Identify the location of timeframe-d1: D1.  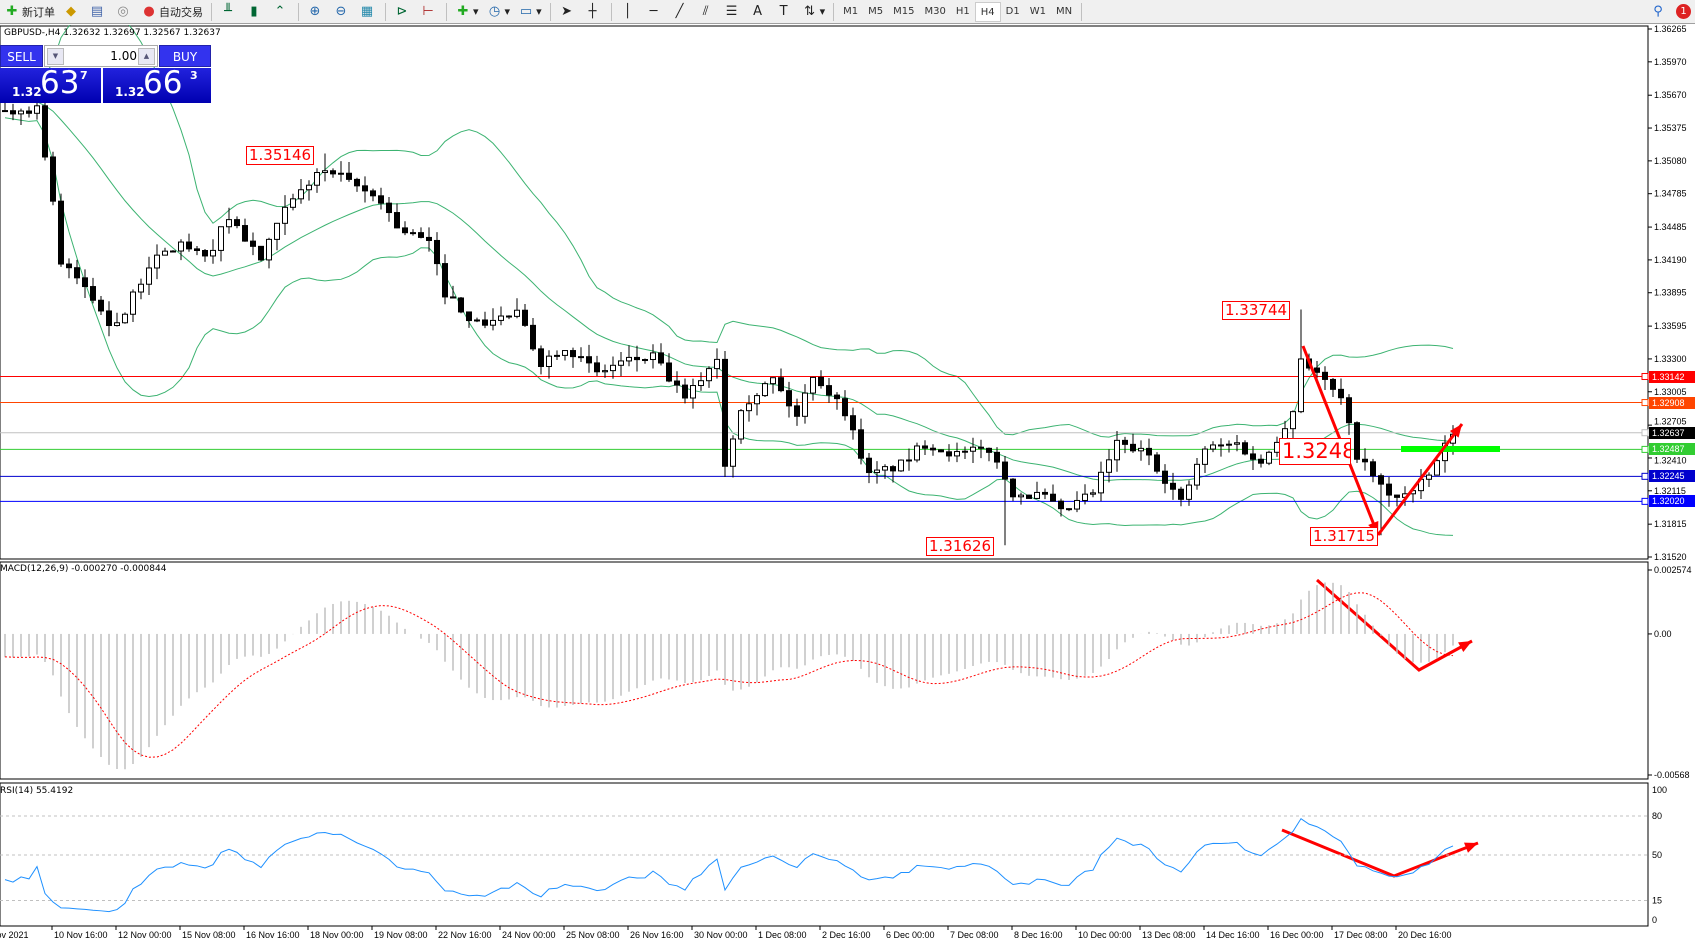
(1012, 11).